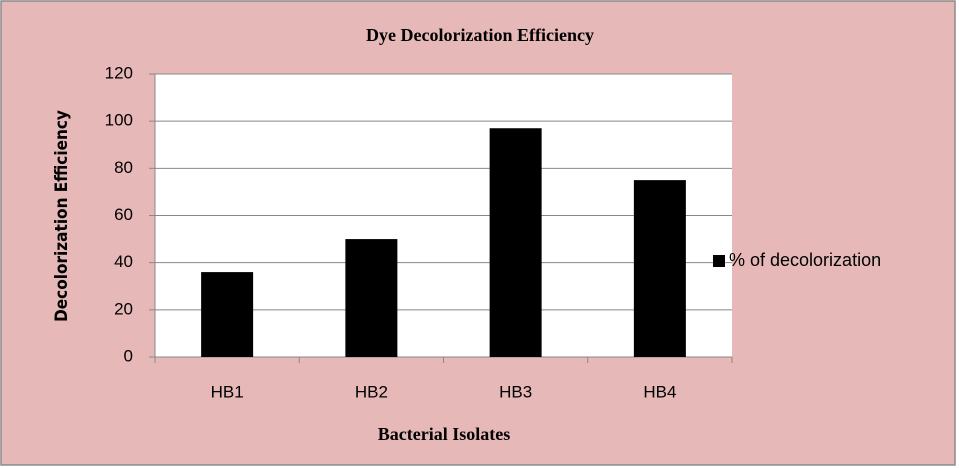  Describe the element at coordinates (480, 35) in the screenshot. I see `chart-title: Dye Decolorization Efficiency` at that location.